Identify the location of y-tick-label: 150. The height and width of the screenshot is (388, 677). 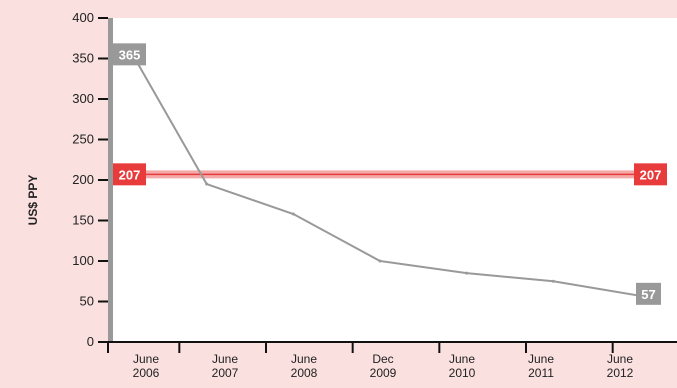
(83, 220).